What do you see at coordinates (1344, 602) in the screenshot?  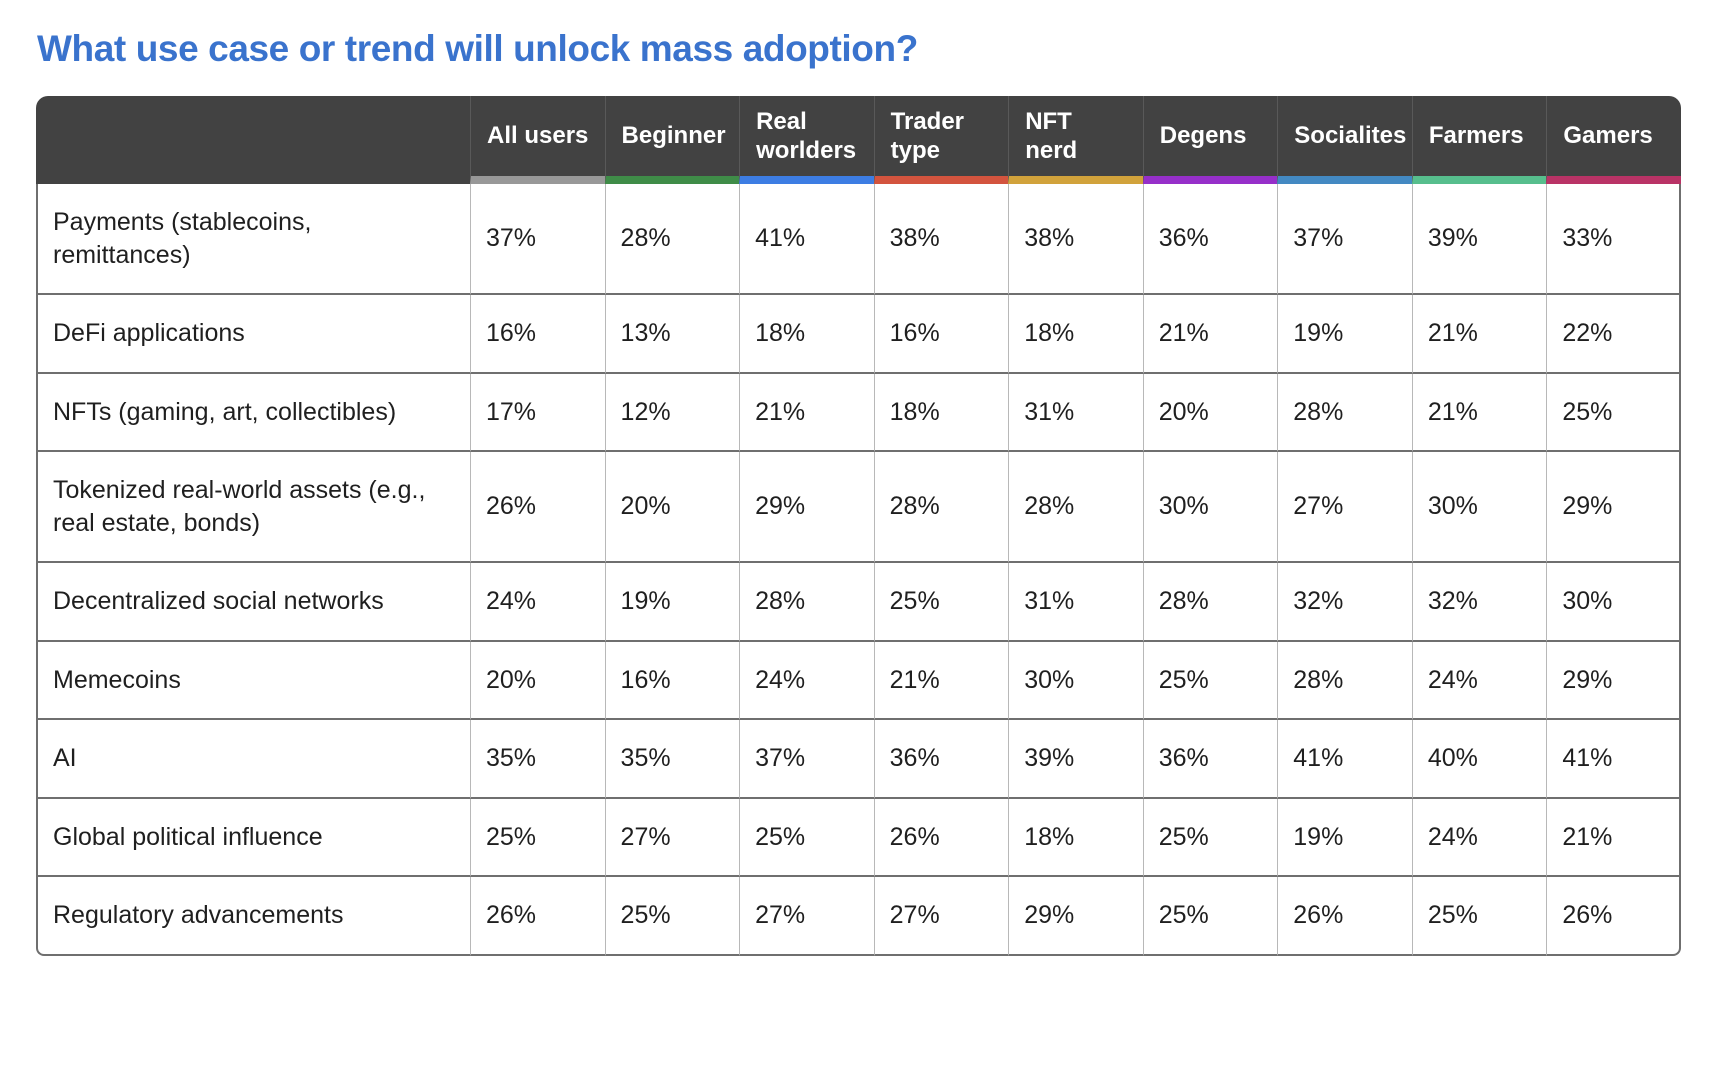 I see `value-cell-socialites: 32%` at bounding box center [1344, 602].